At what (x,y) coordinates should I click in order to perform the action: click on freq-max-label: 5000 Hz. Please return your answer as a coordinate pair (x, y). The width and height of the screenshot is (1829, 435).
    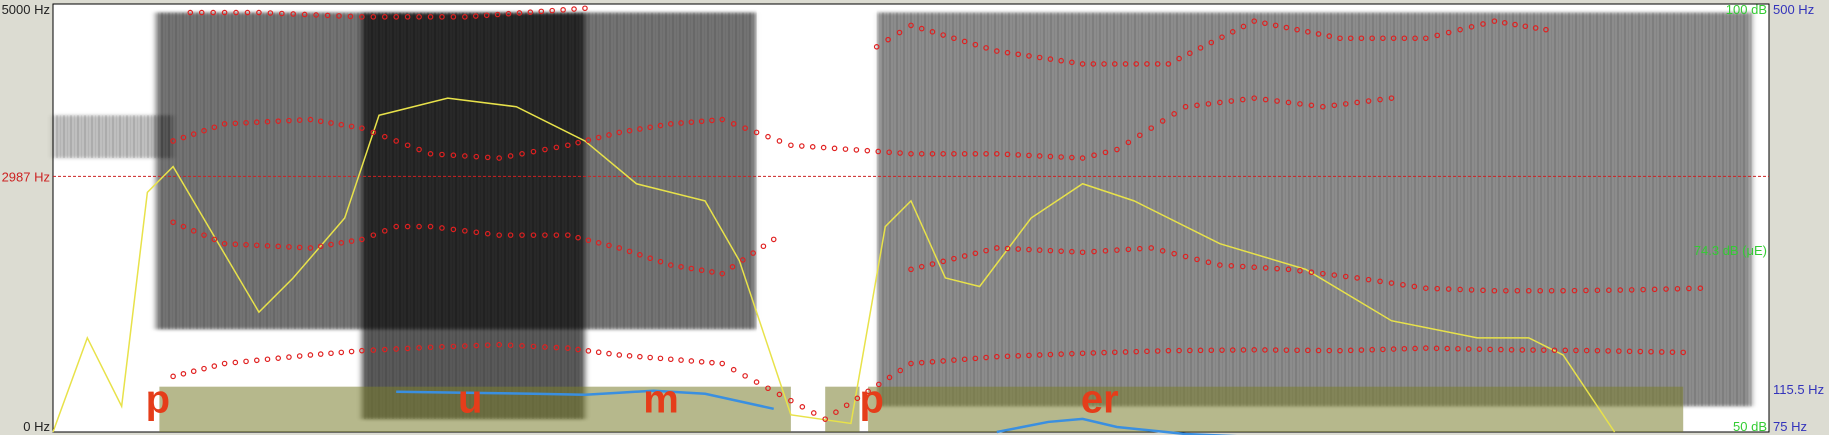
    Looking at the image, I should click on (26, 9).